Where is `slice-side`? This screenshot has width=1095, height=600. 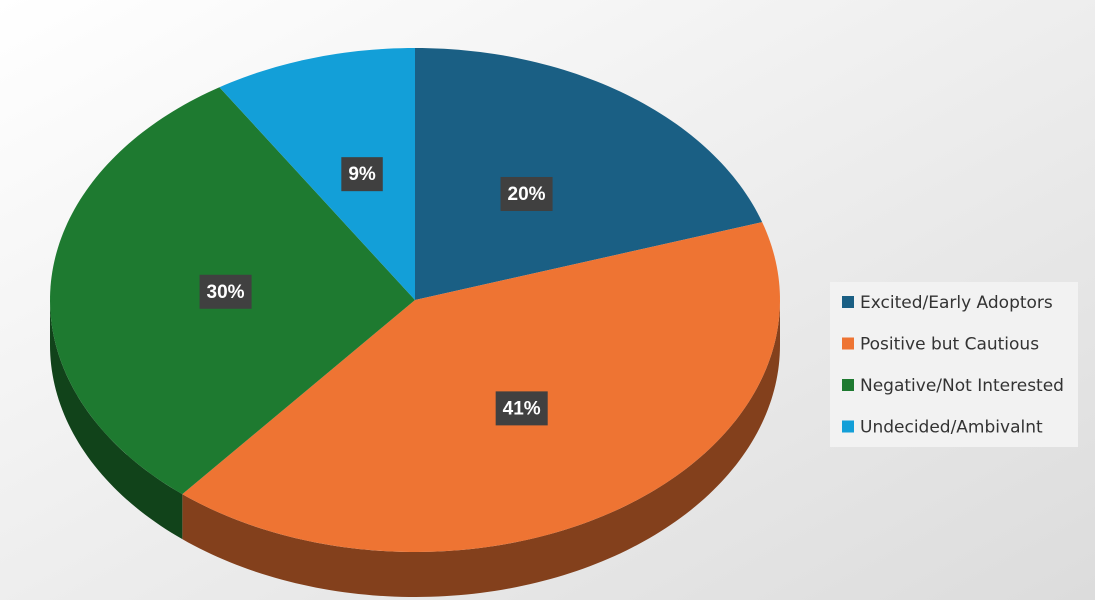
slice-side is located at coordinates (116, 420).